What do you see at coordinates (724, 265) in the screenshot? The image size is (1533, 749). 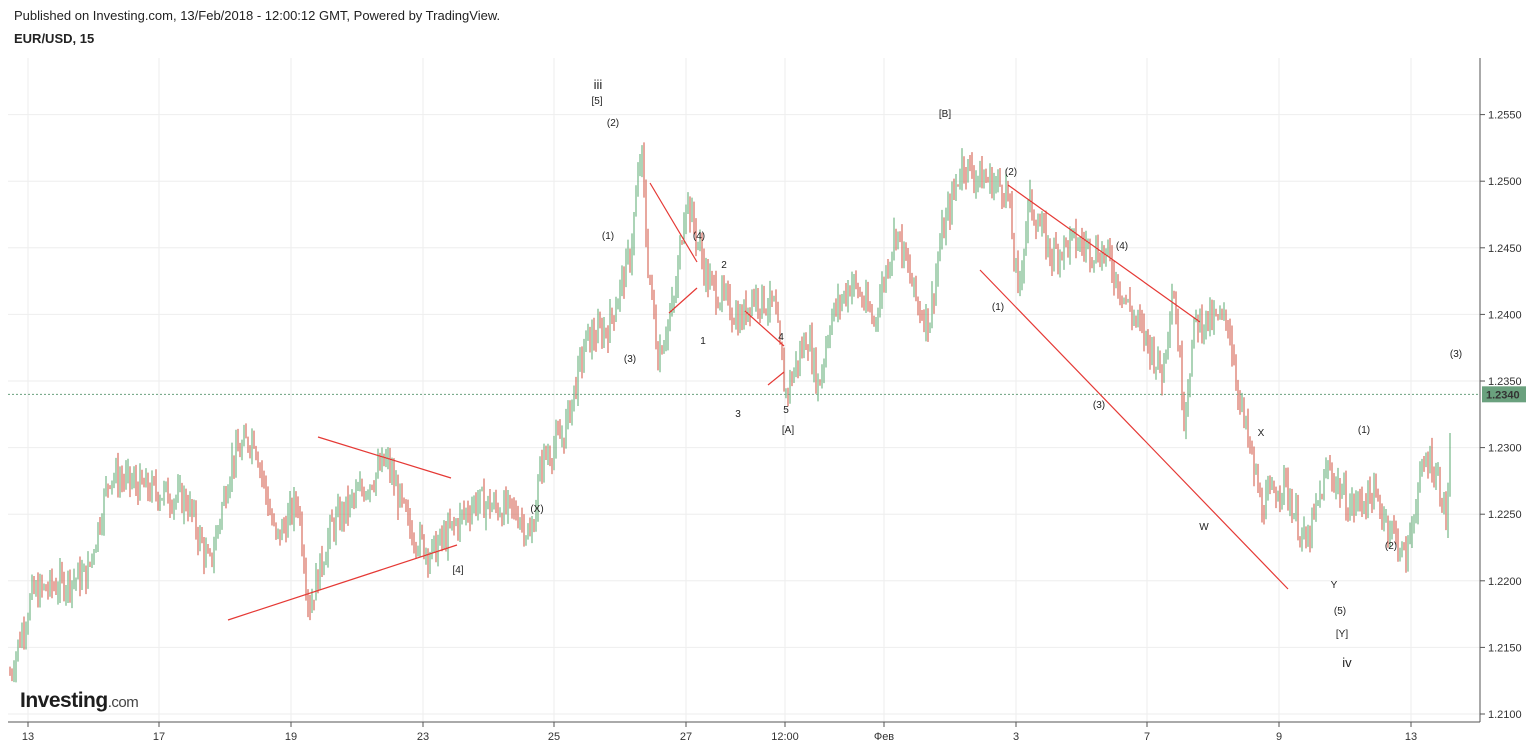 I see `wave-label: 2` at bounding box center [724, 265].